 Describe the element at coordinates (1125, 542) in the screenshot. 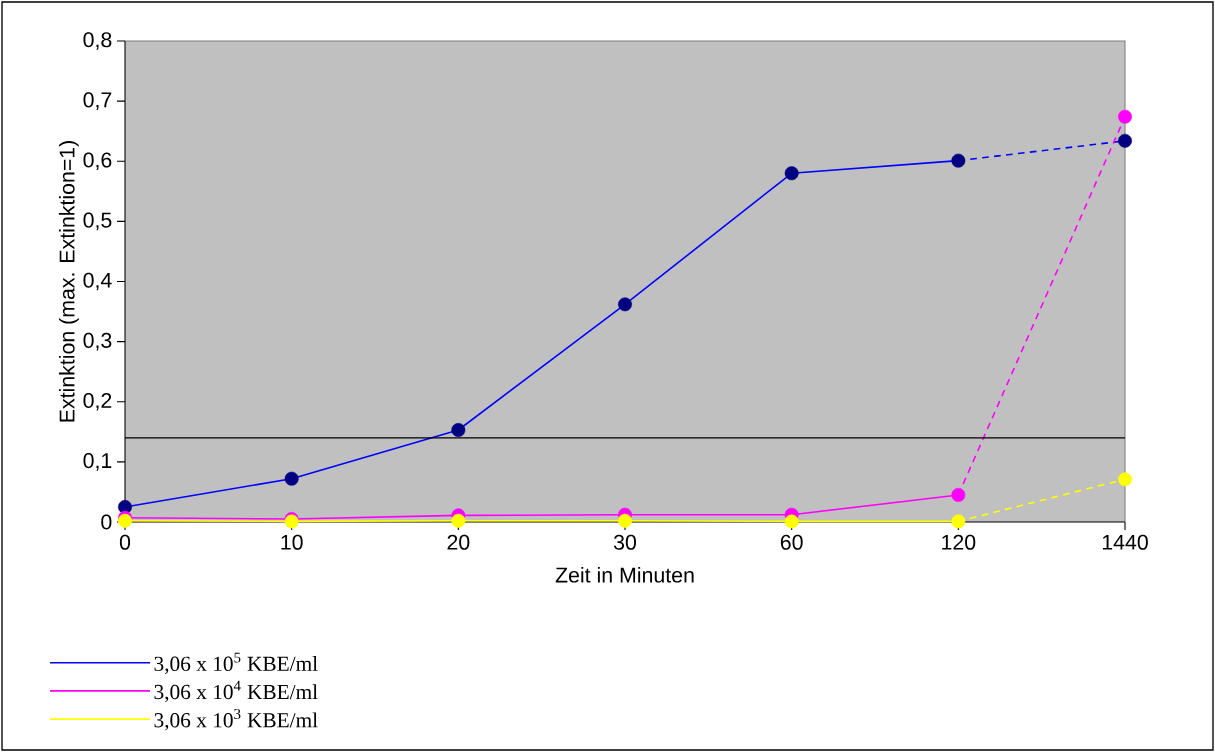

I see `x-tick-label: 1440` at that location.